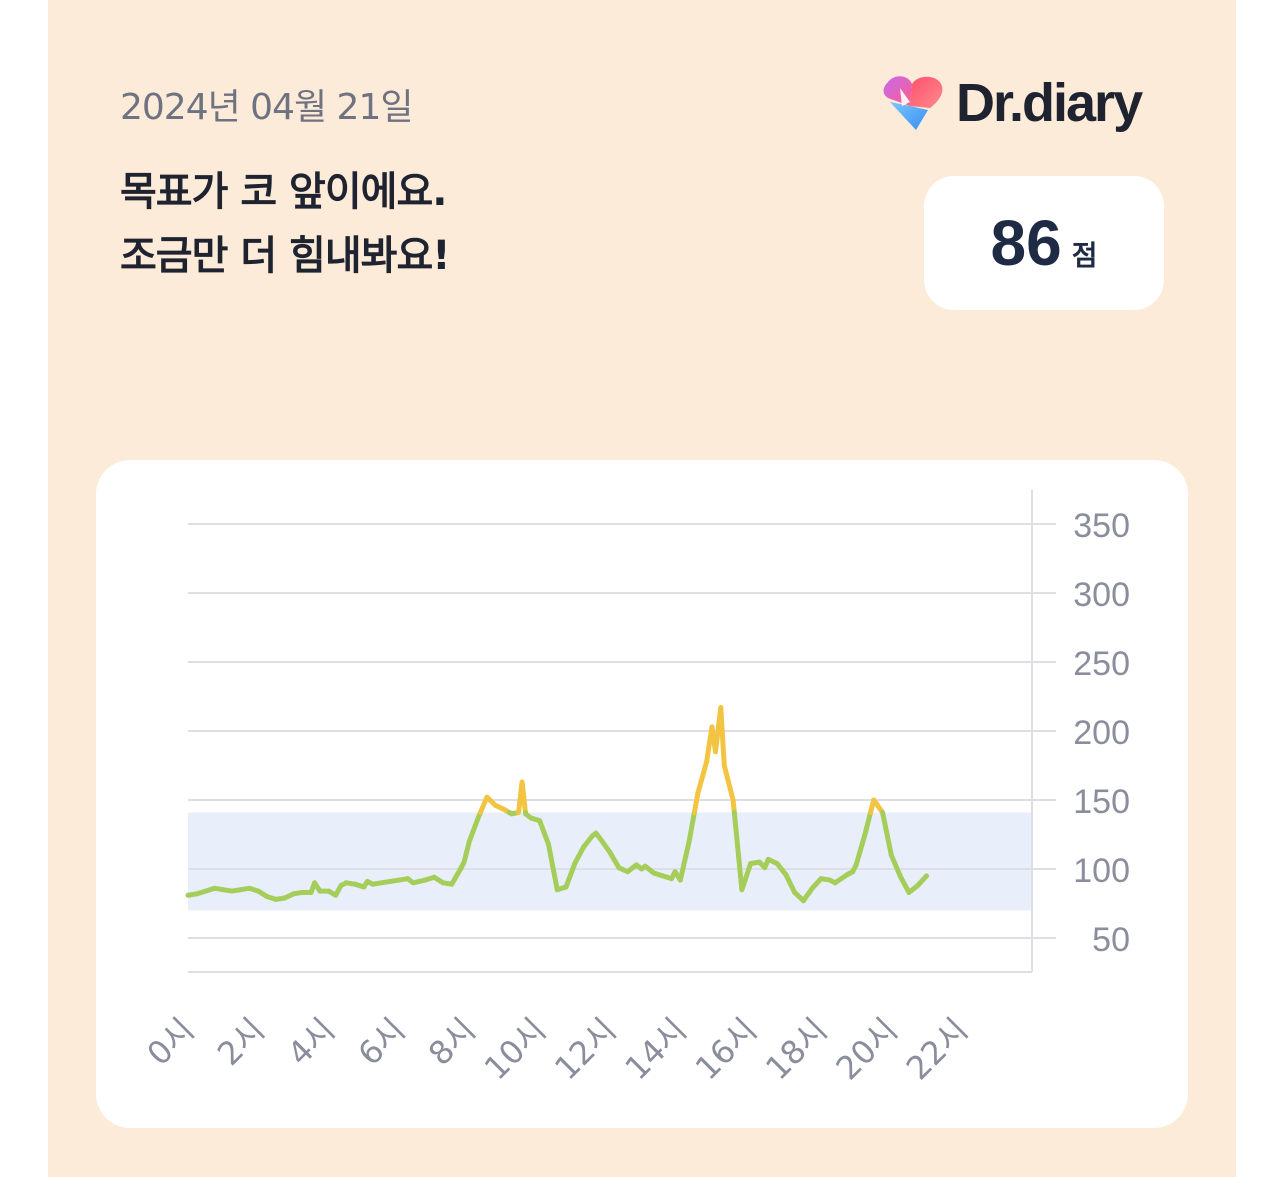 This screenshot has width=1284, height=1177. What do you see at coordinates (1101, 733) in the screenshot?
I see `y-tick-label: 200` at bounding box center [1101, 733].